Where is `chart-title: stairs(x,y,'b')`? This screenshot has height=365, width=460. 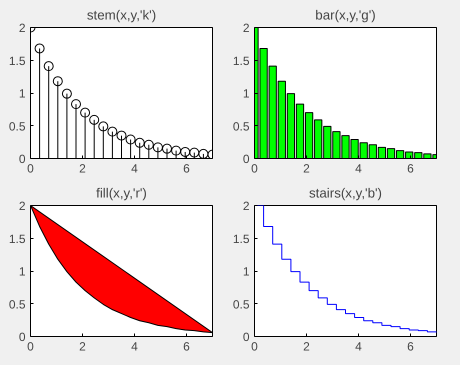 chart-title: stairs(x,y,'b') is located at coordinates (345, 193).